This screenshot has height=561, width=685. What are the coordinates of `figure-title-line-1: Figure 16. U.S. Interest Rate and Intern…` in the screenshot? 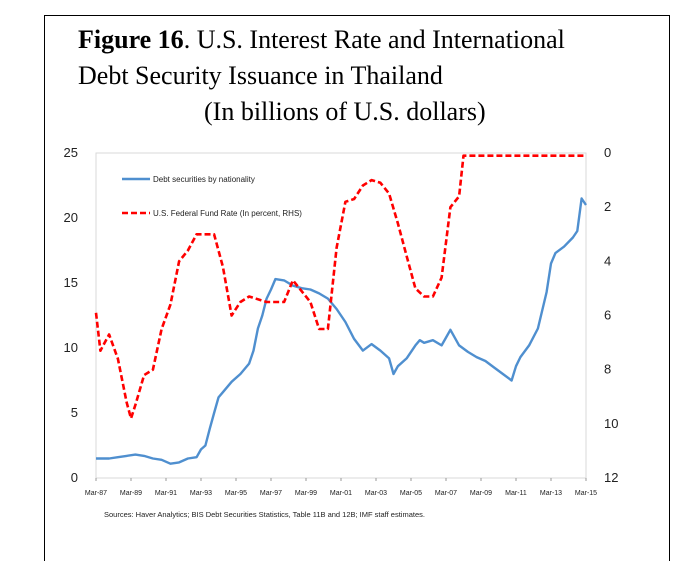 It's located at (321, 40).